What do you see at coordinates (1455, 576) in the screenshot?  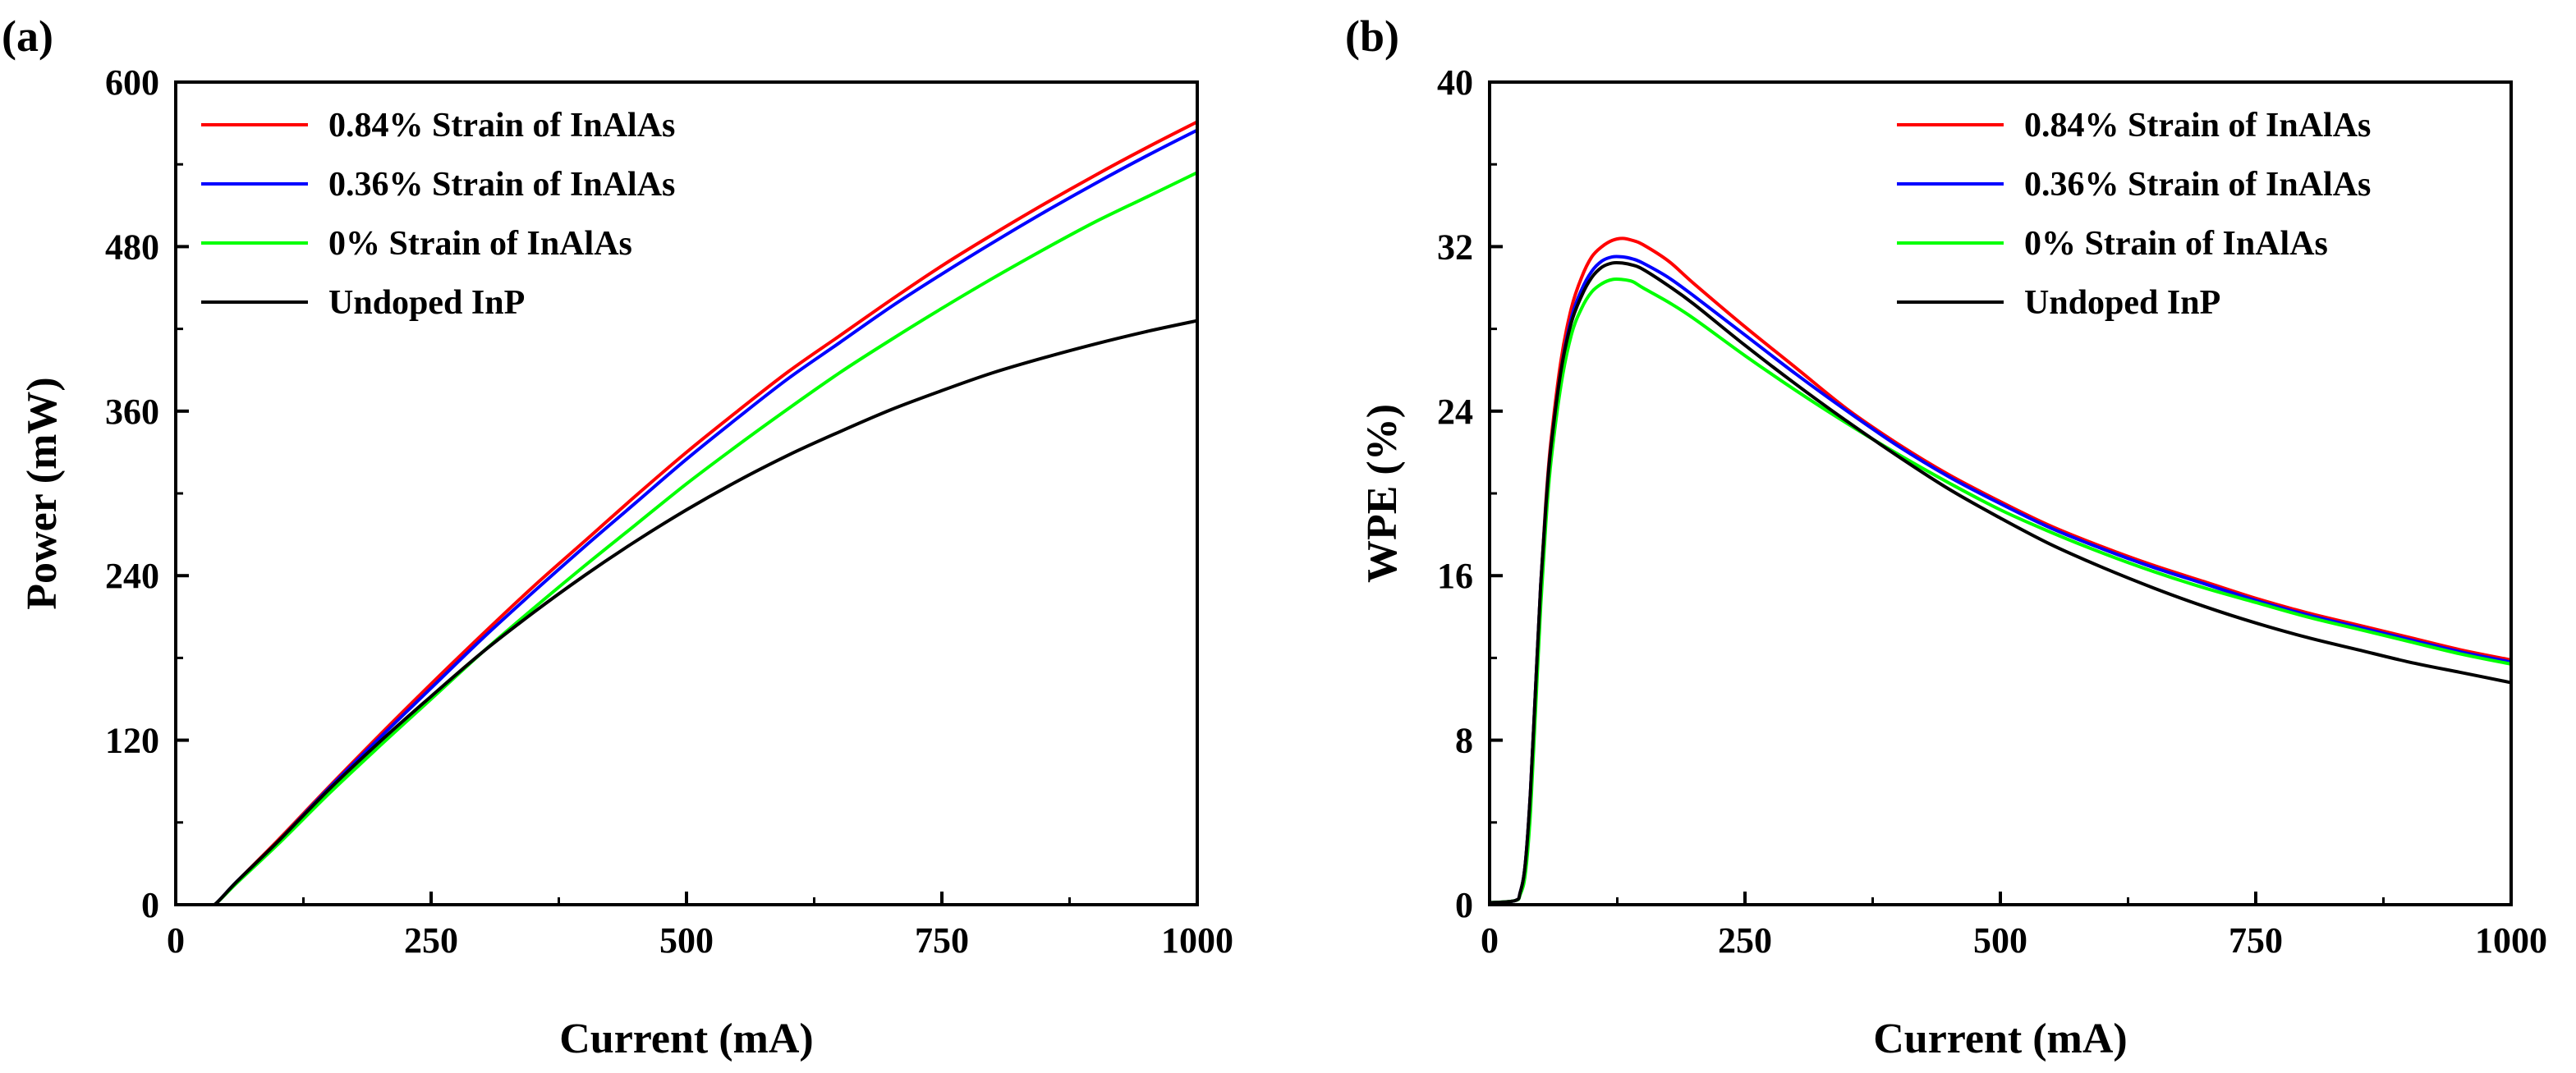 I see `panel-b-y-tick-label: 16` at bounding box center [1455, 576].